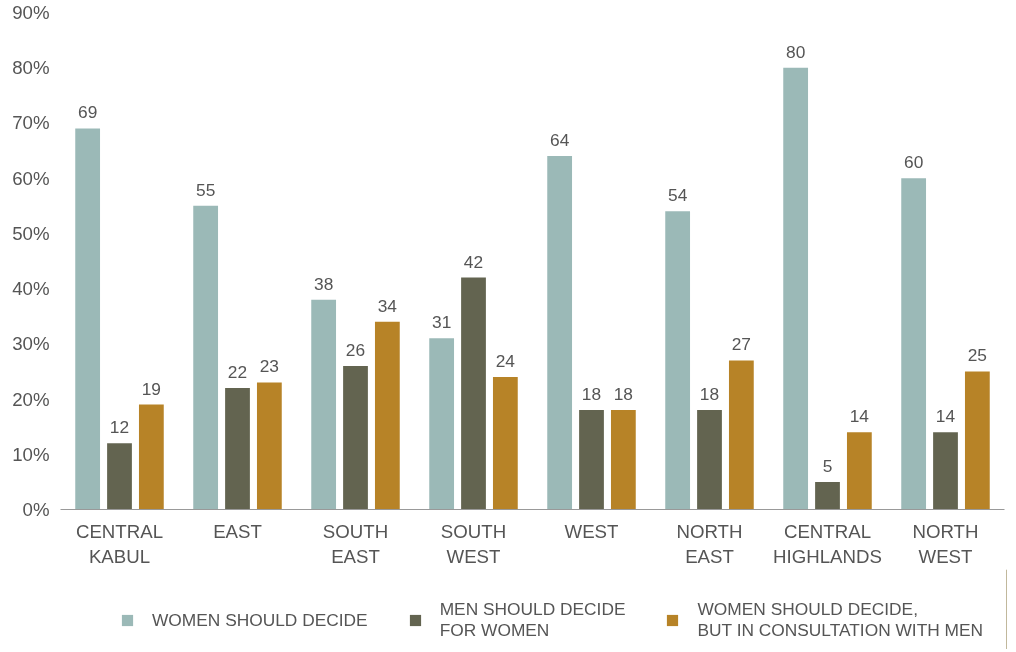 Image resolution: width=1016 pixels, height=652 pixels. What do you see at coordinates (119, 543) in the screenshot?
I see `x-tick-label: CENTRAL KABUL` at bounding box center [119, 543].